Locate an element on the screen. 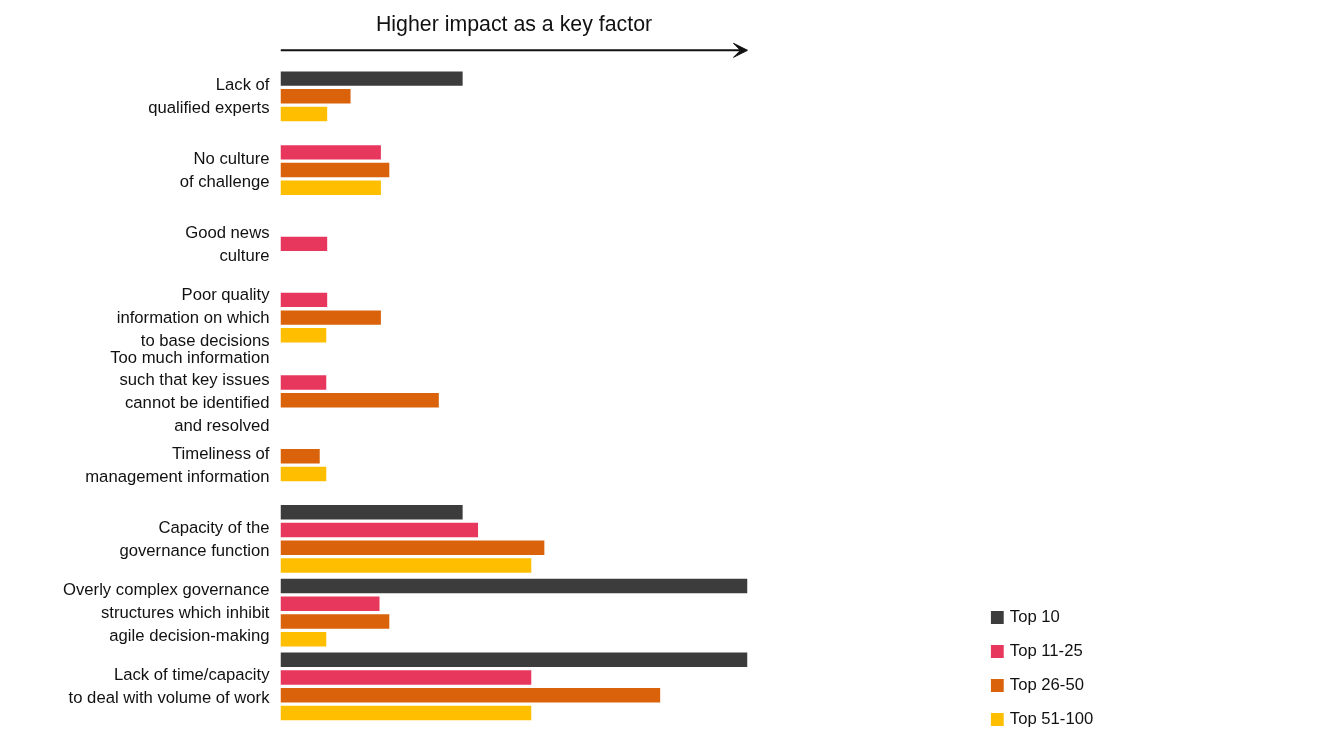  y-tick-label: No culture of challenge is located at coordinates (224, 170).